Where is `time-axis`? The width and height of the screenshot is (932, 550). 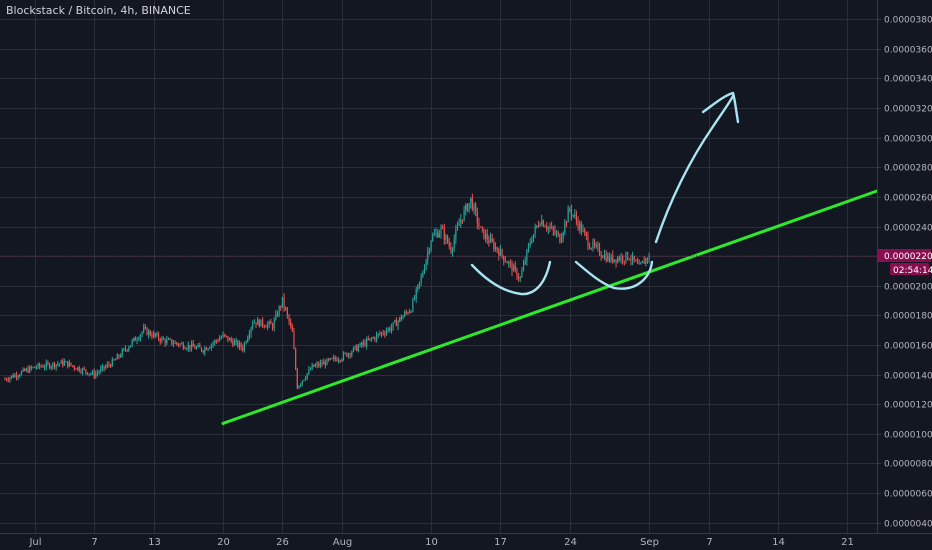 time-axis is located at coordinates (466, 541).